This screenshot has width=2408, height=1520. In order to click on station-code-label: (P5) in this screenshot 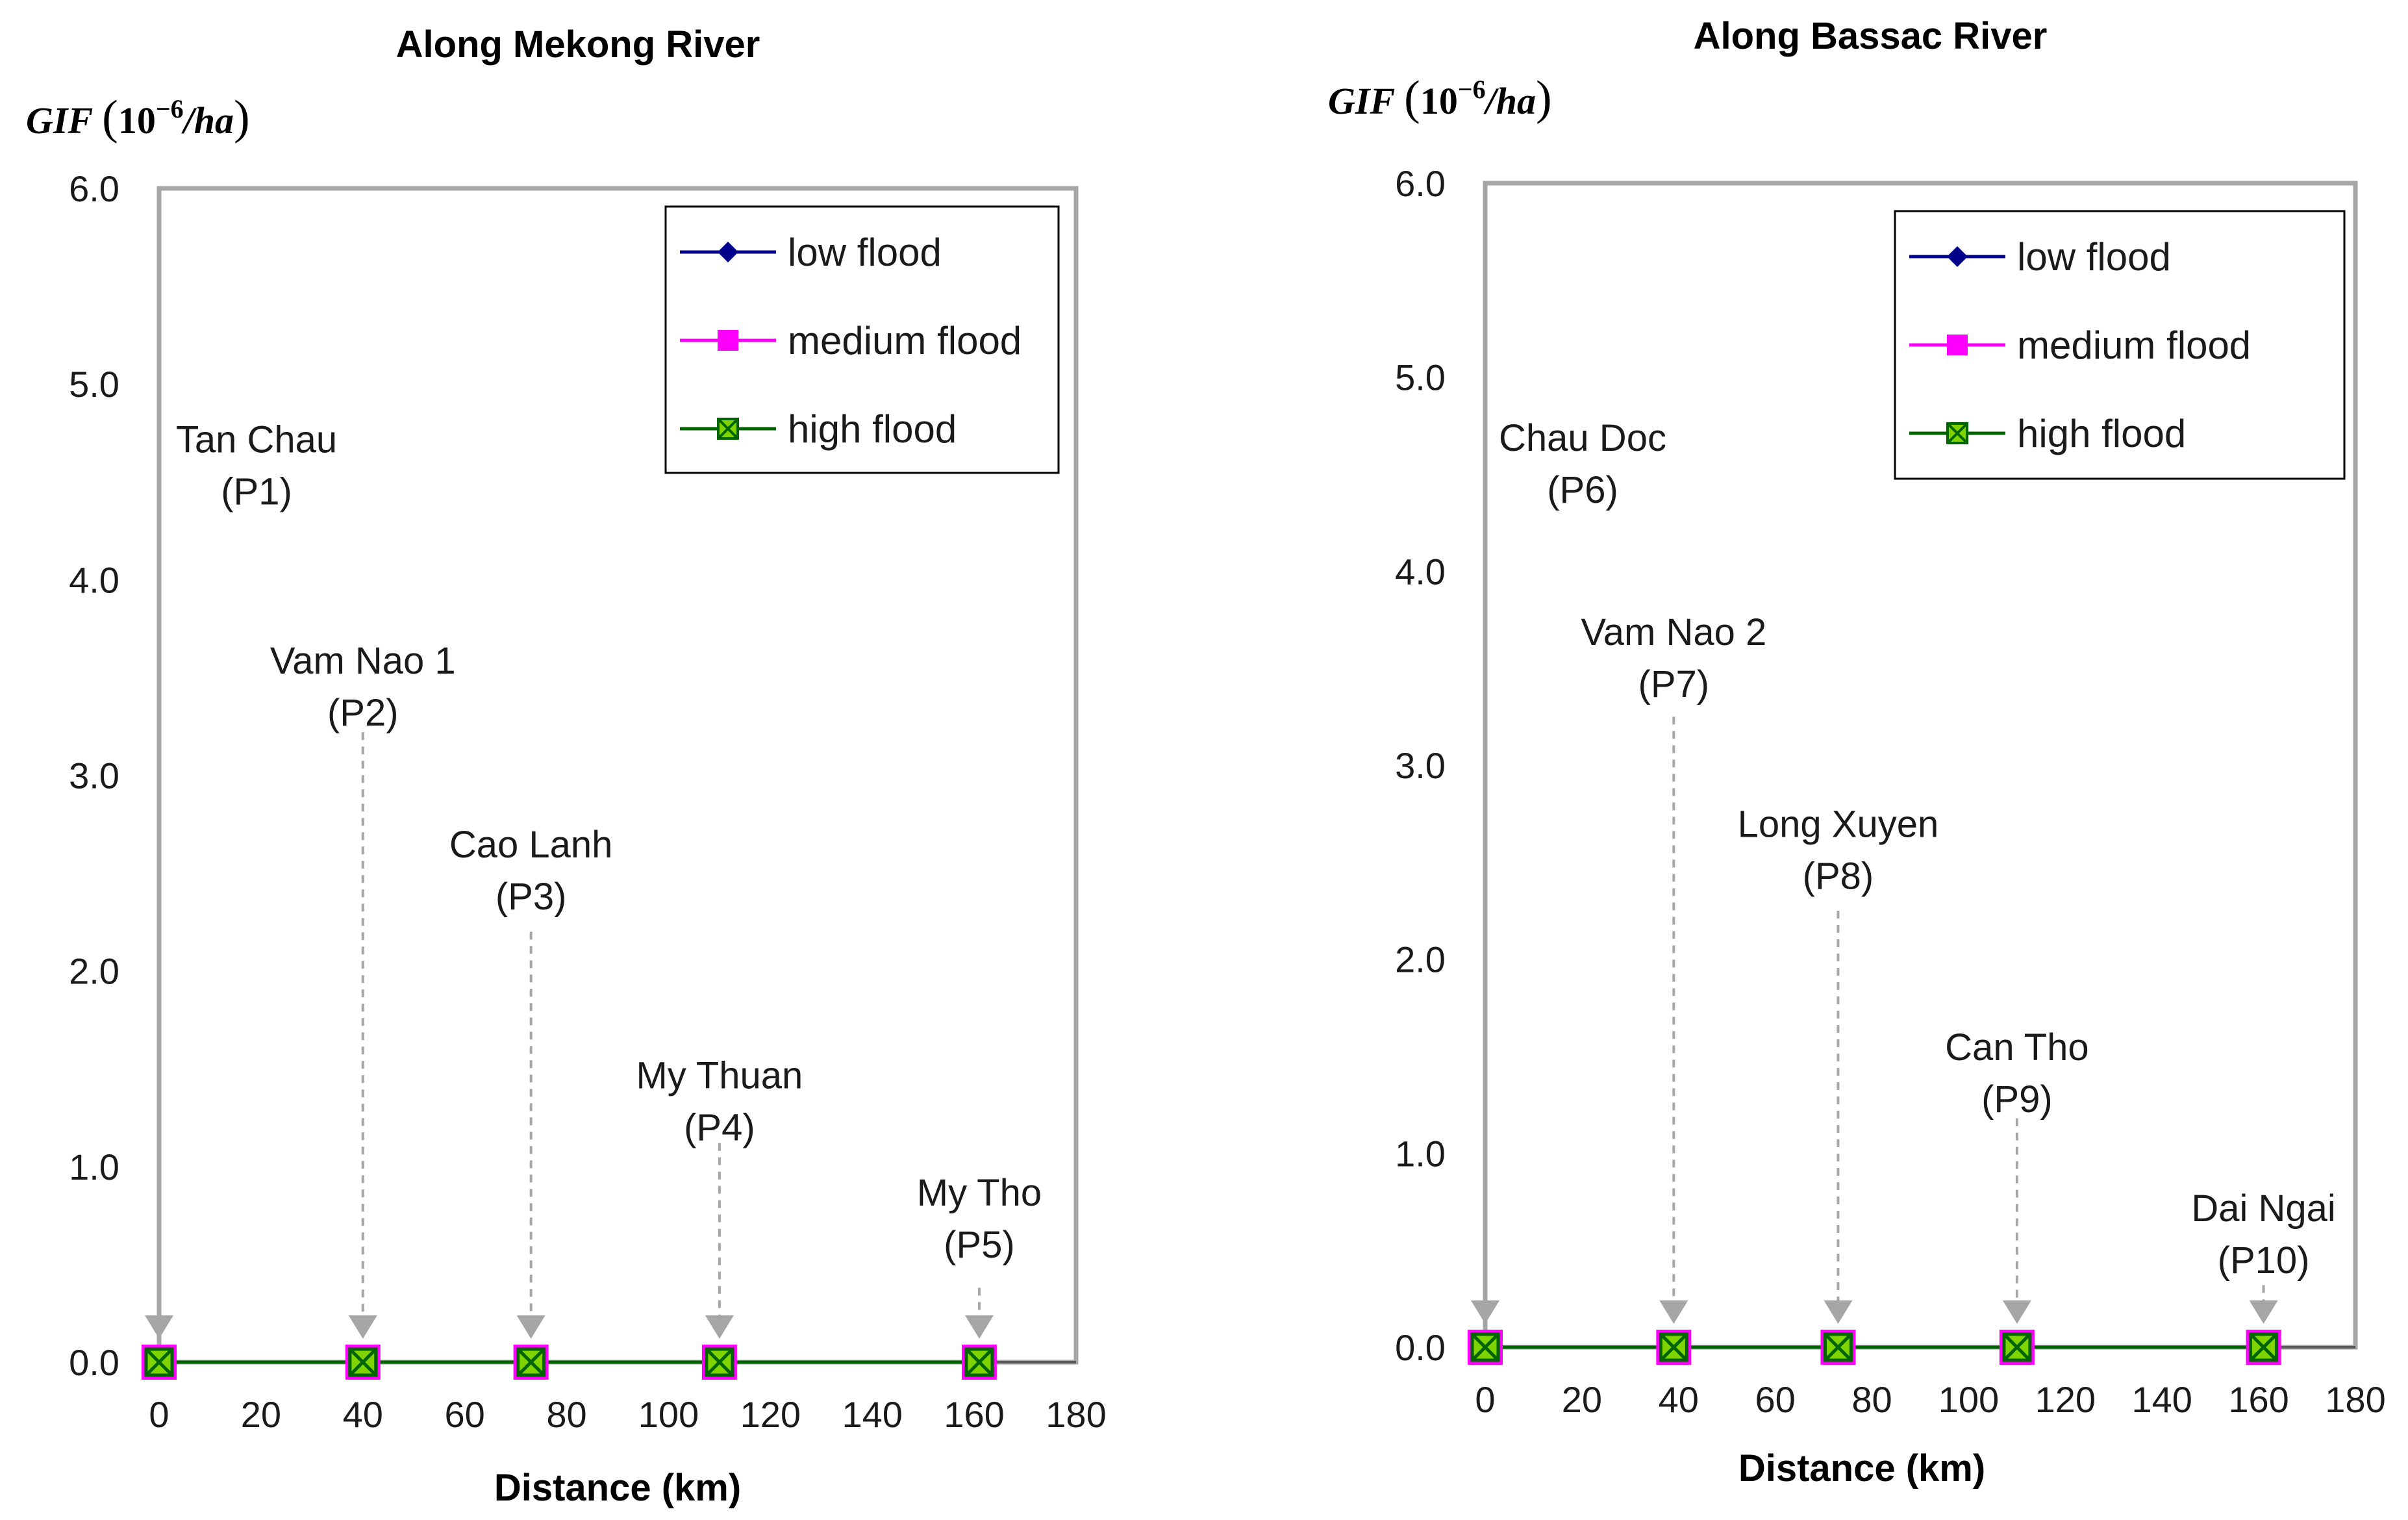, I will do `click(979, 1245)`.